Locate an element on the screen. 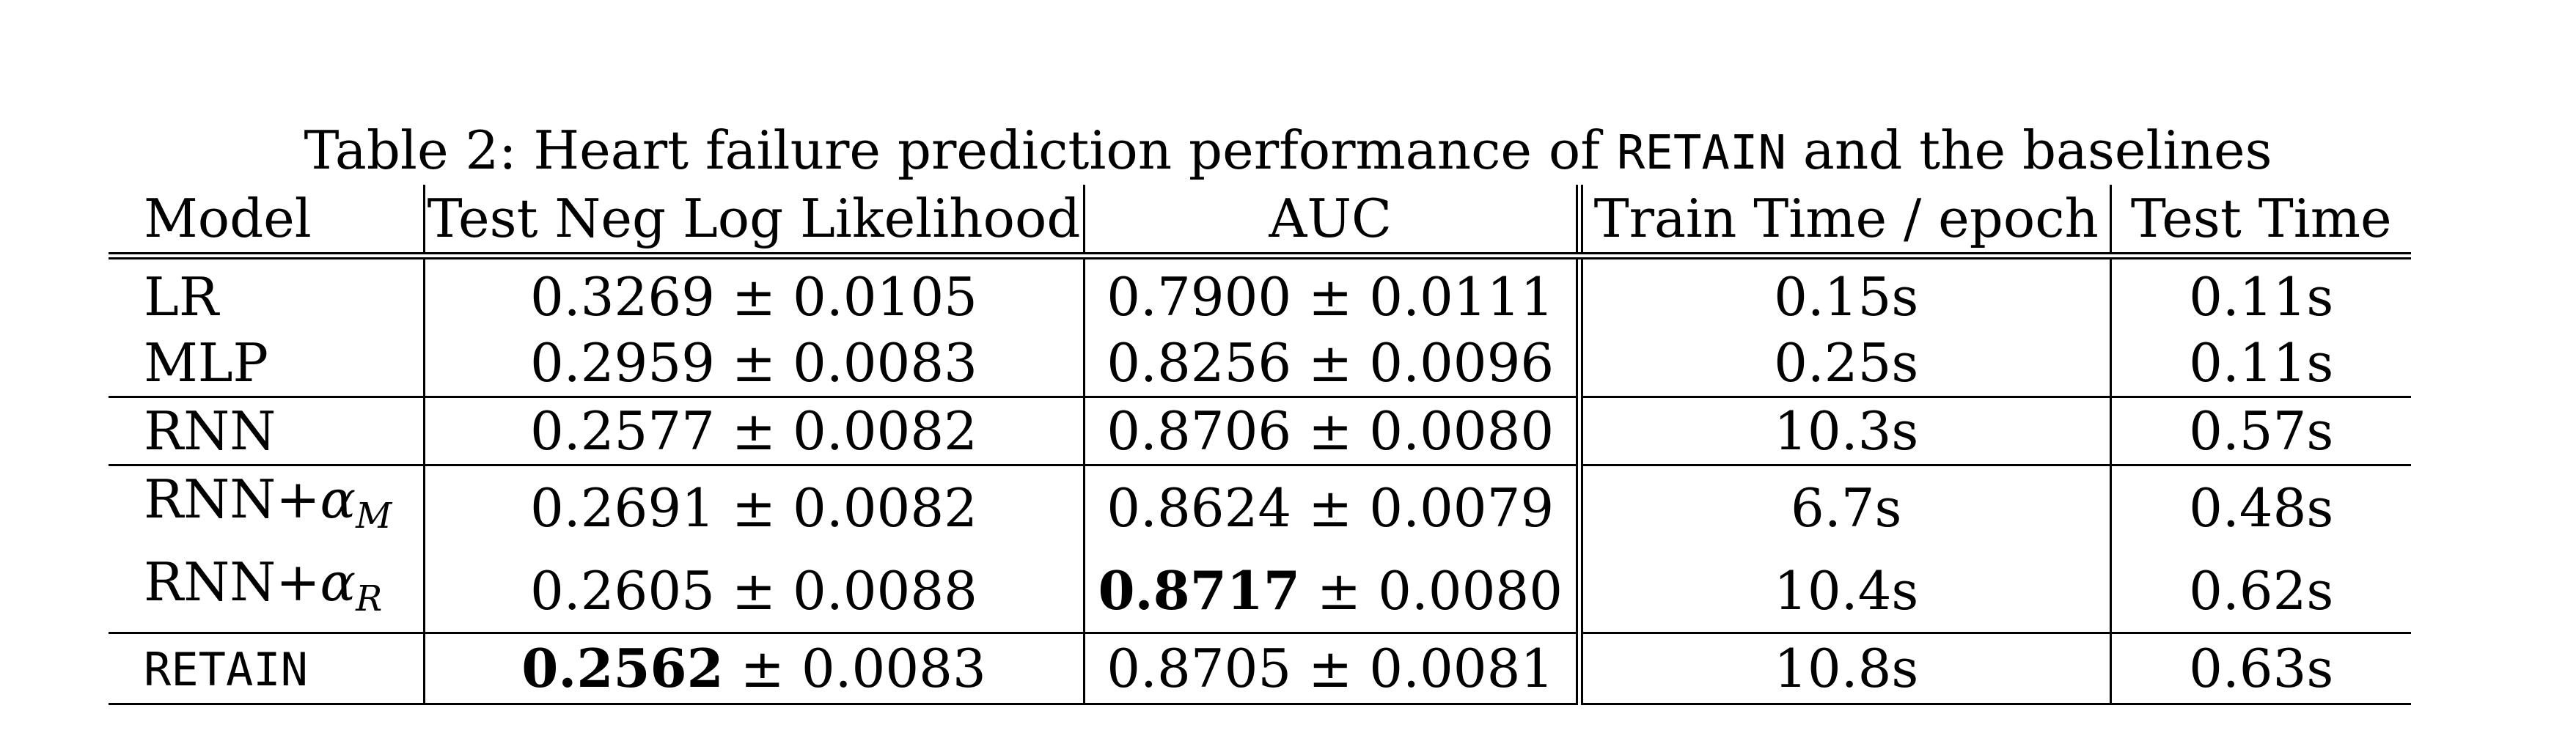  model-cell: MLP is located at coordinates (267, 364).